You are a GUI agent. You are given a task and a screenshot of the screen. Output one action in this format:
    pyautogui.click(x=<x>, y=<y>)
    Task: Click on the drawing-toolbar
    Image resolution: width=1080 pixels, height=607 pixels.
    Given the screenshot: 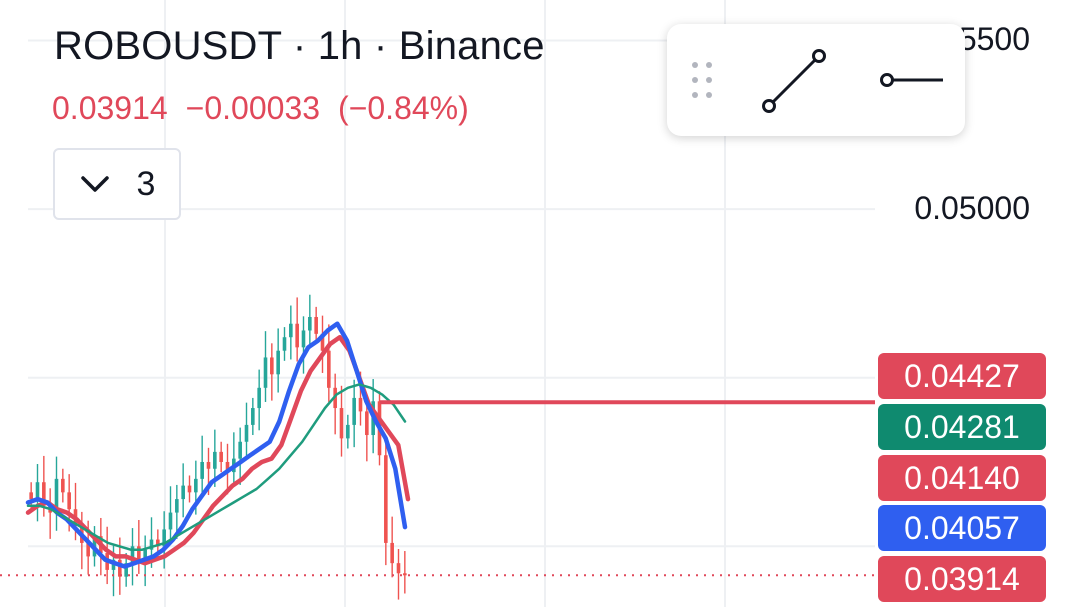 What is the action you would take?
    pyautogui.click(x=816, y=80)
    